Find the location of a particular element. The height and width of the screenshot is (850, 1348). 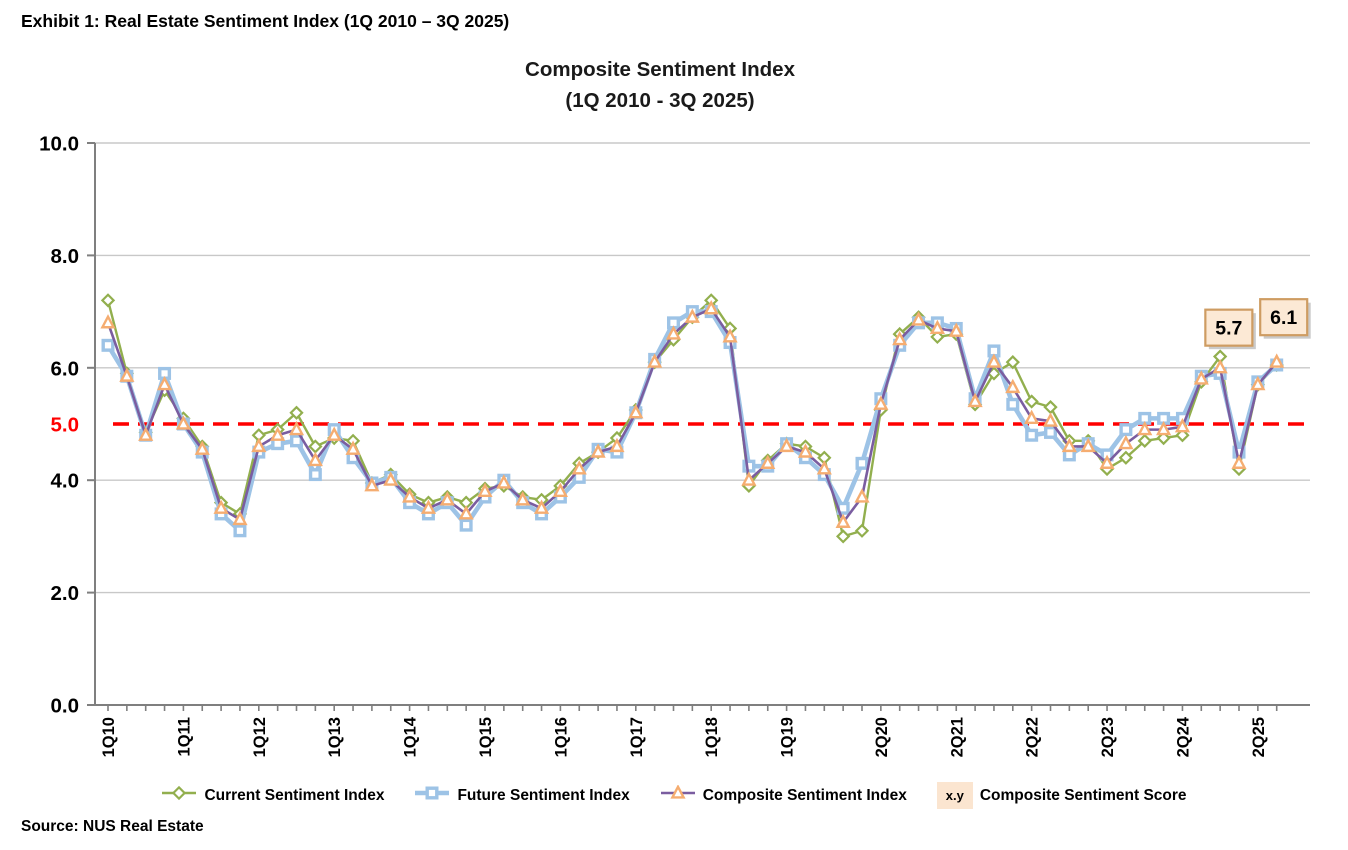

x-axis-tick-label: 2Q23 is located at coordinates (1108, 737).